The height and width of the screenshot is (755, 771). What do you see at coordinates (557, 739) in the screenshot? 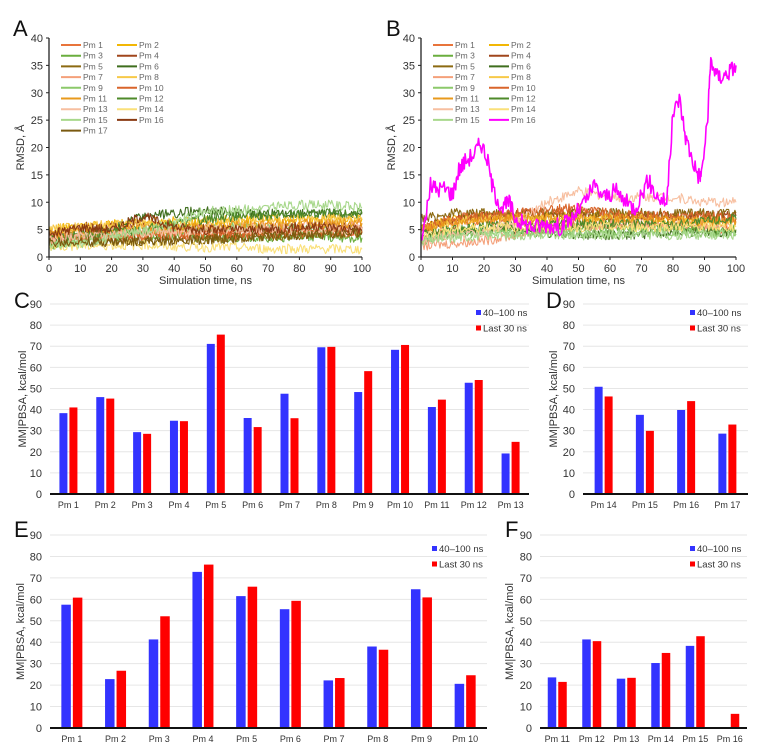
I see `x-tick-label: Pm 11` at bounding box center [557, 739].